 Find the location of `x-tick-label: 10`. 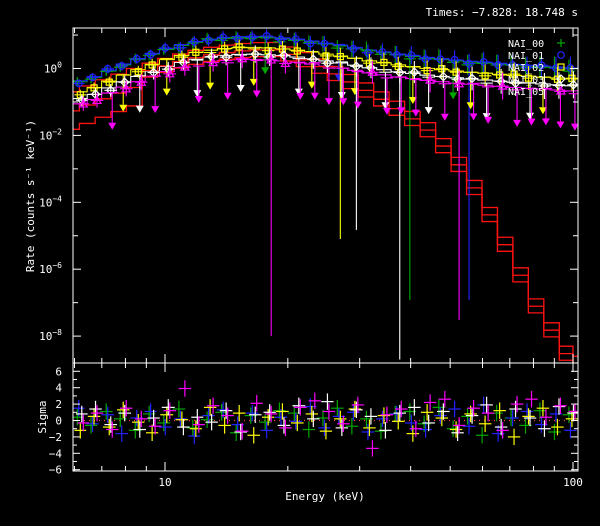

x-tick-label: 10 is located at coordinates (164, 482).